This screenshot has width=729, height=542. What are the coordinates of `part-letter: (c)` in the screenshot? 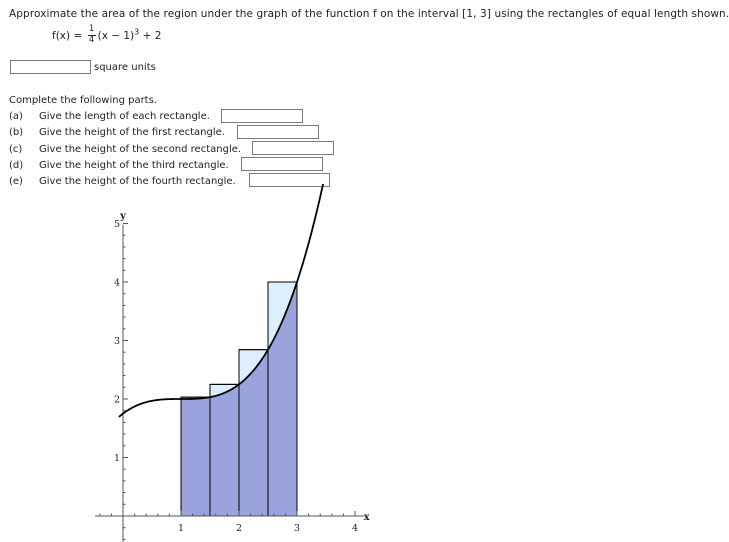 It's located at (16, 149).